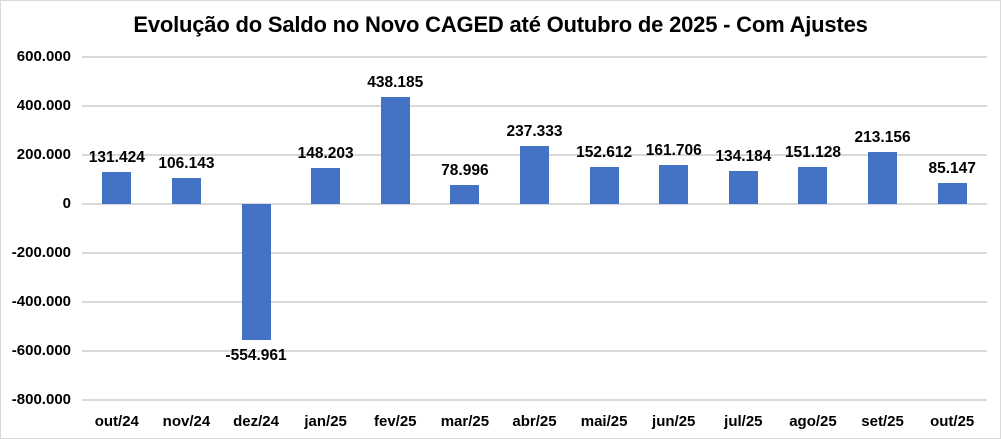 Image resolution: width=1001 pixels, height=439 pixels. Describe the element at coordinates (952, 421) in the screenshot. I see `x-axis-tick-label: out/25` at that location.